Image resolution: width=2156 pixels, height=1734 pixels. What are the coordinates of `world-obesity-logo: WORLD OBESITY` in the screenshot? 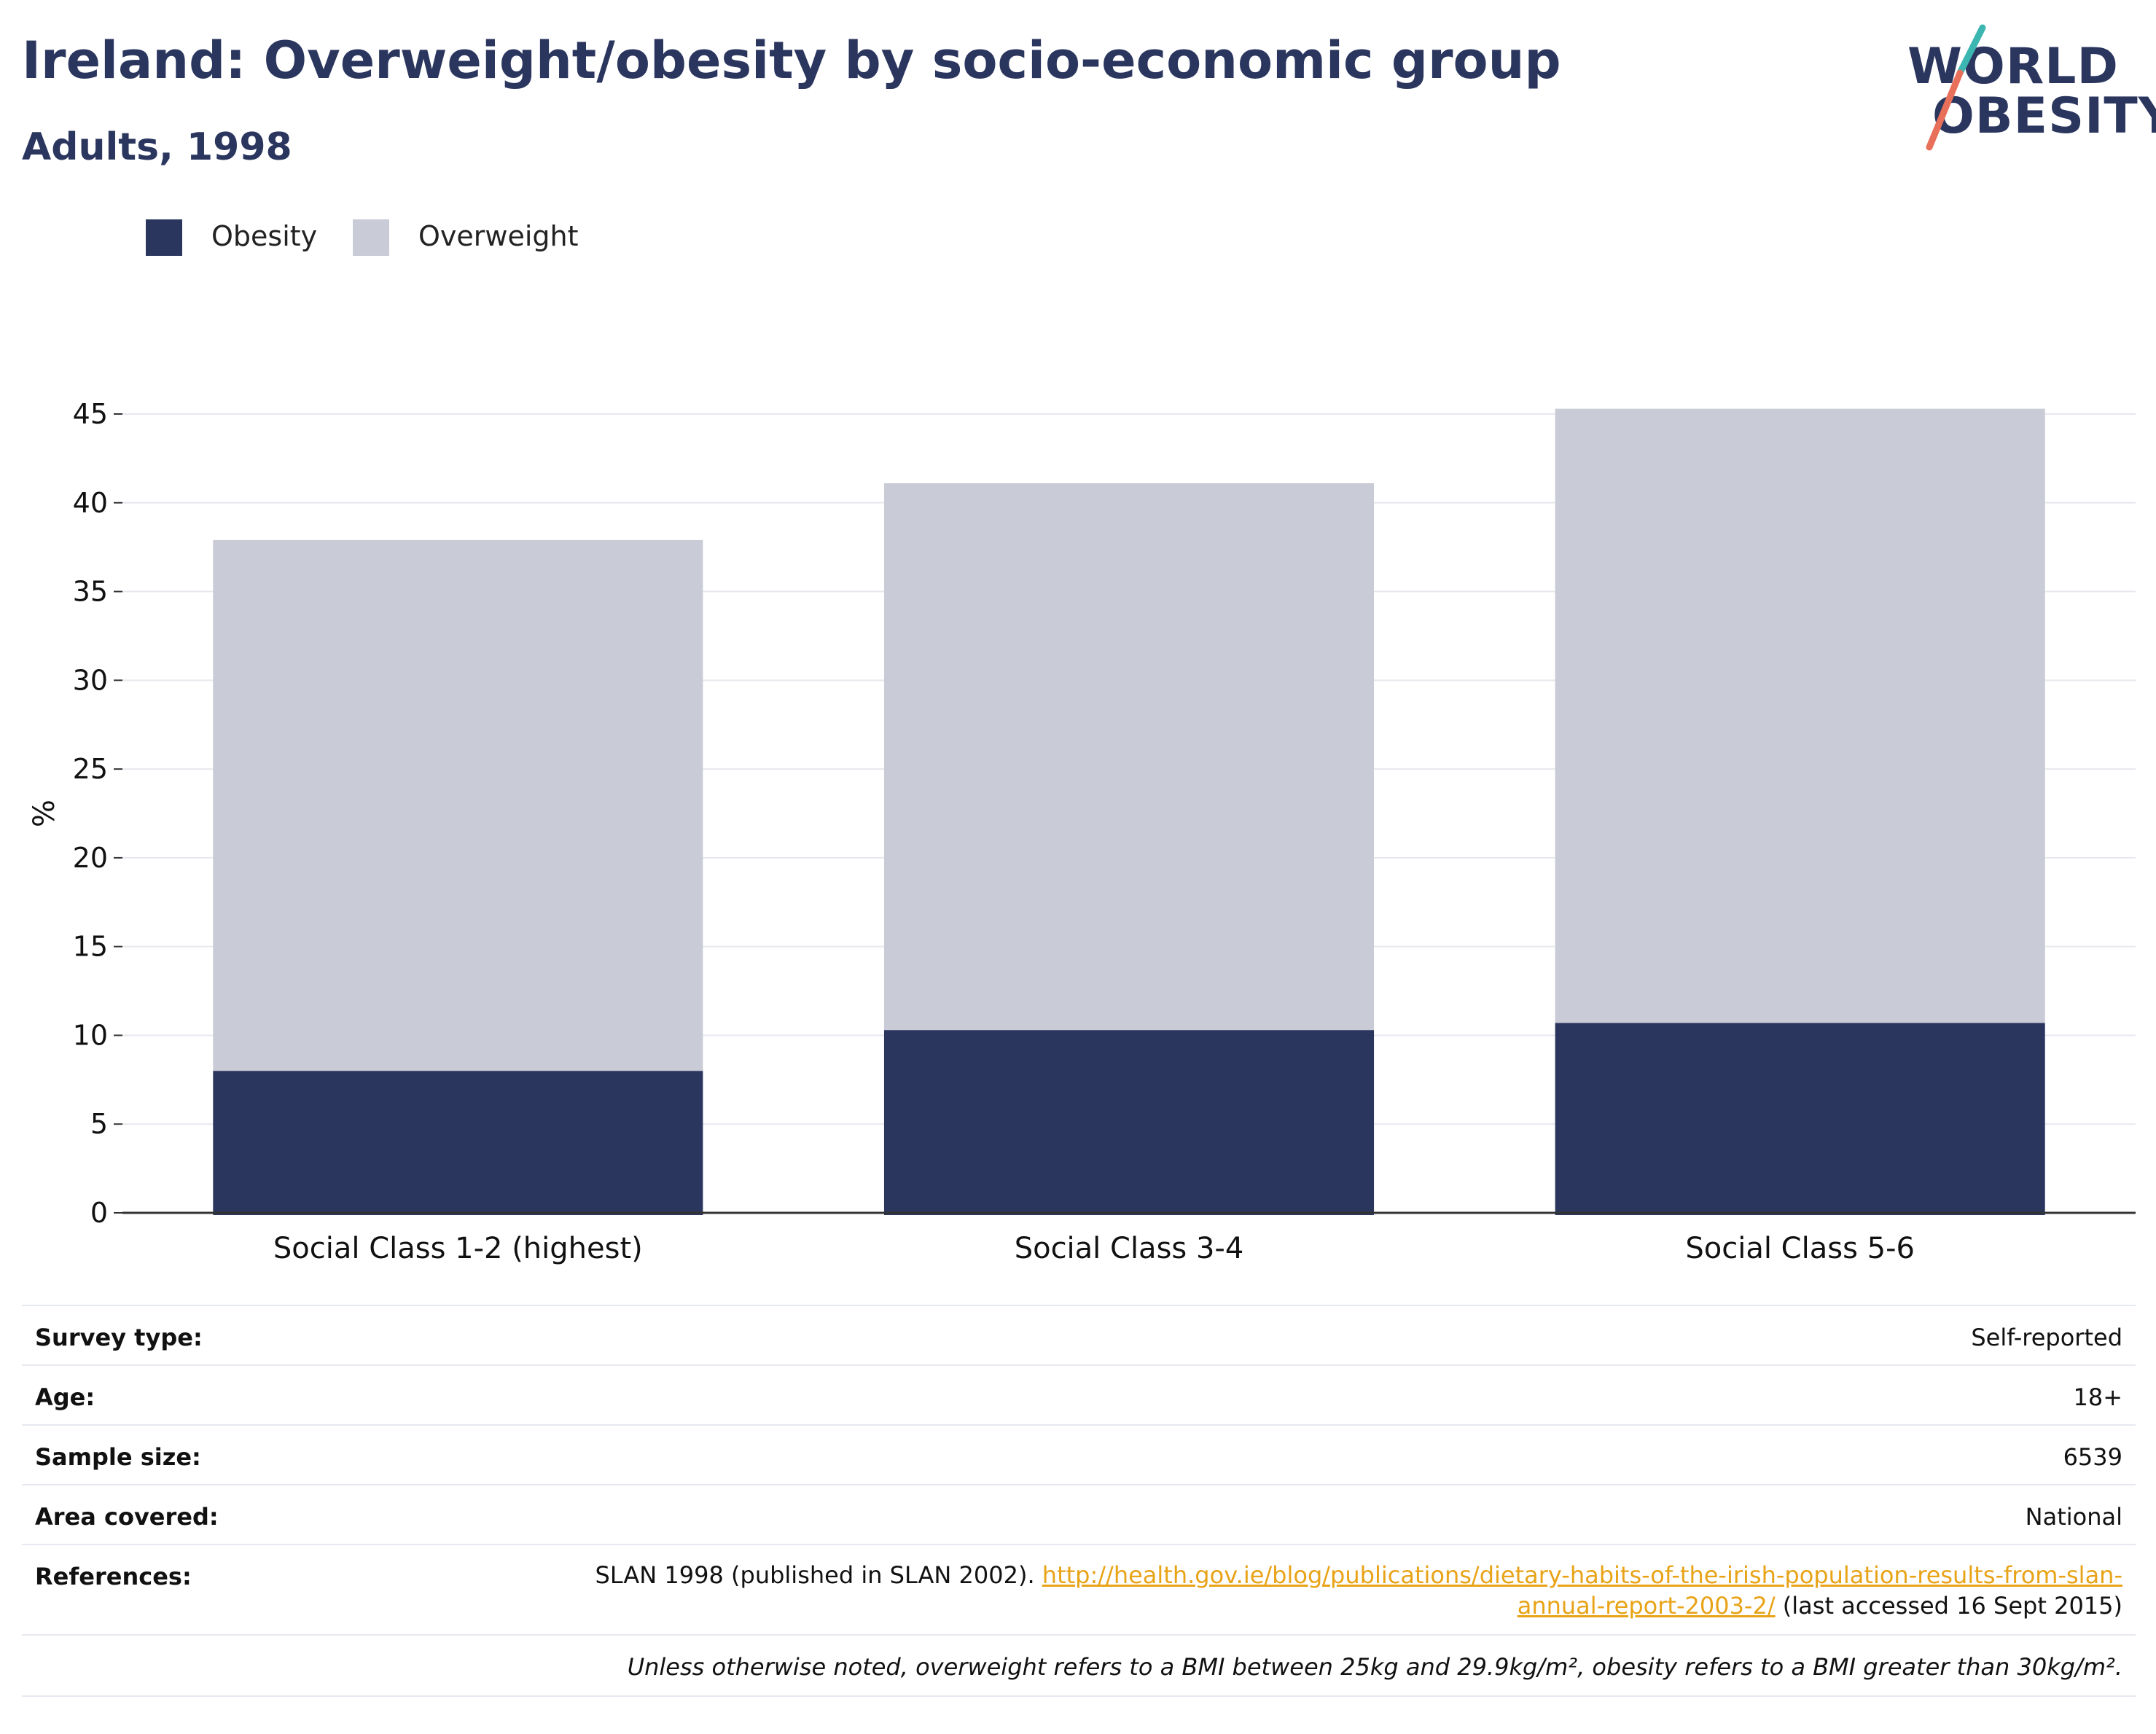 It's located at (2027, 89).